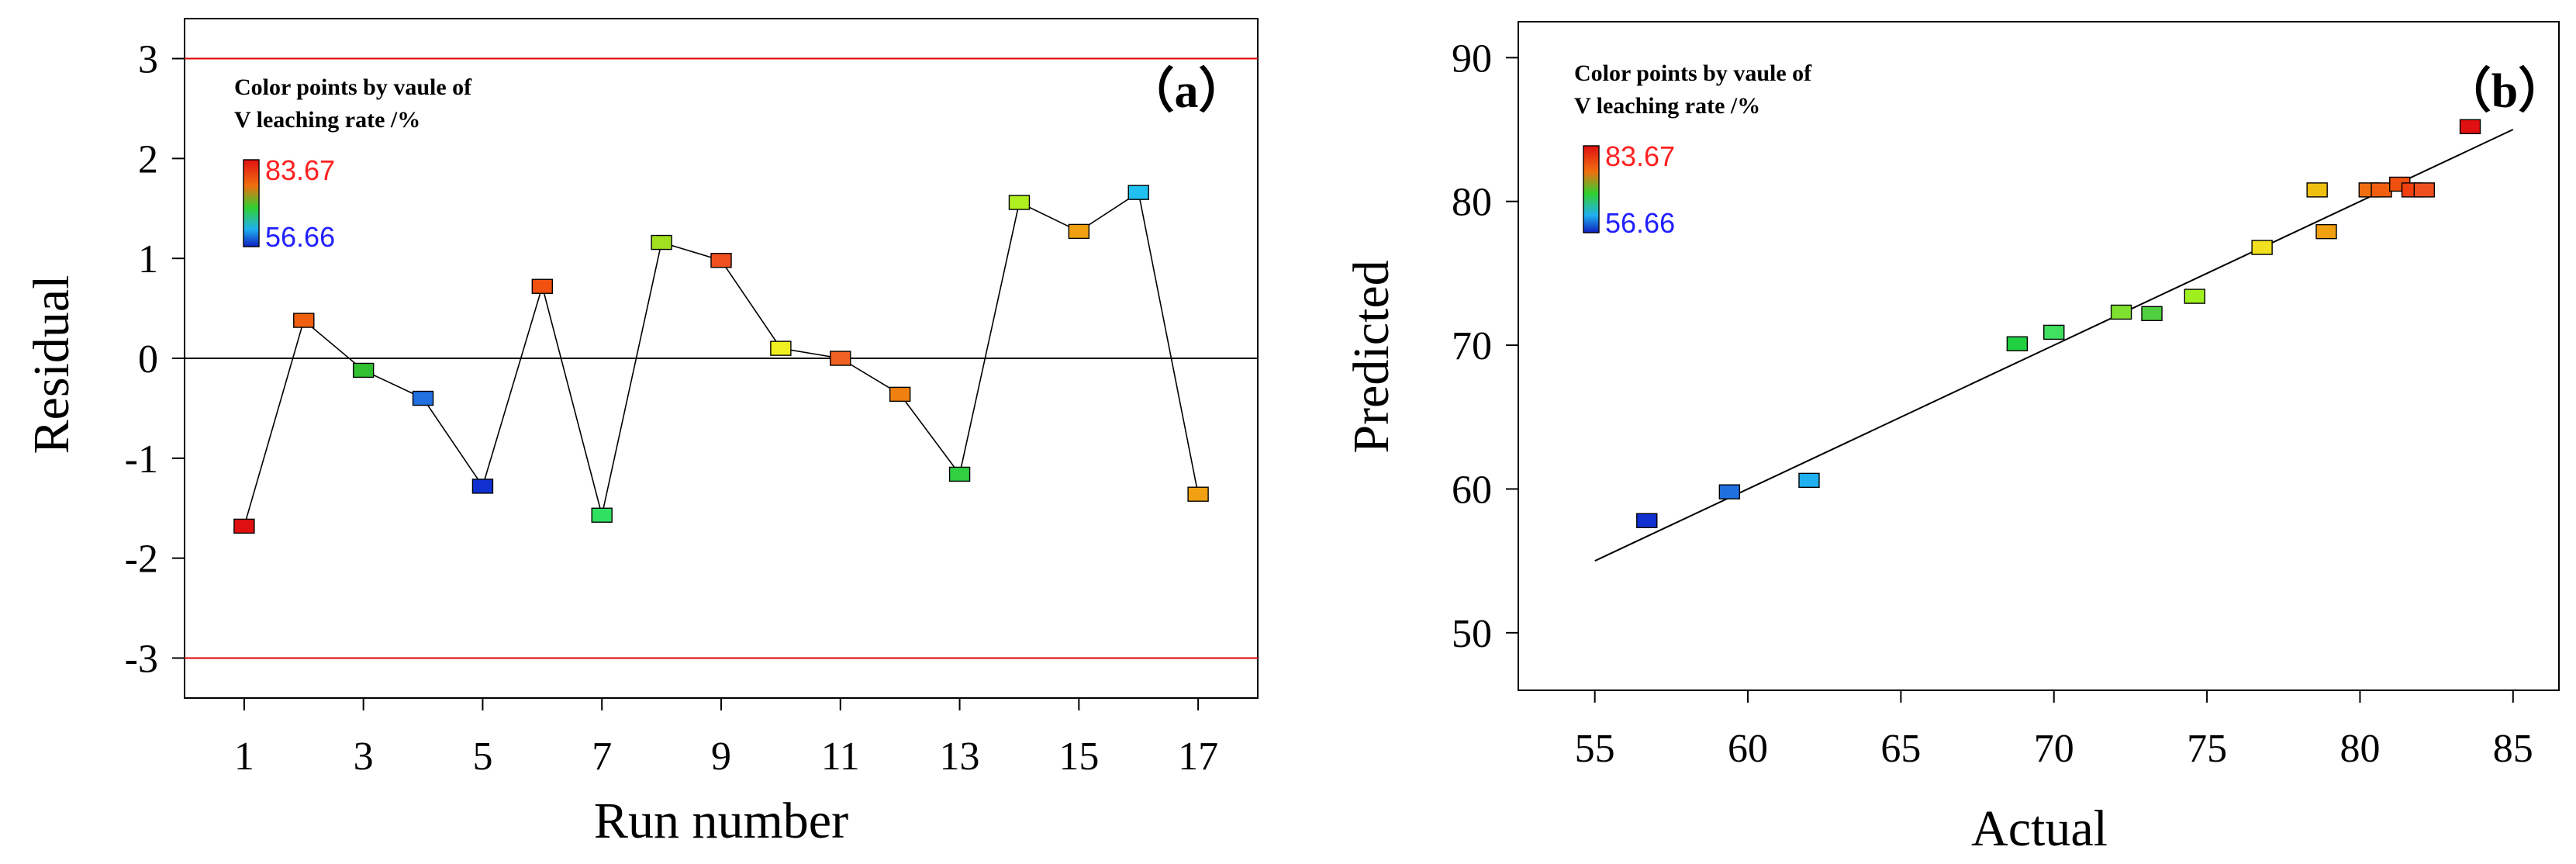  What do you see at coordinates (1472, 346) in the screenshot?
I see `y-tick-label: 70` at bounding box center [1472, 346].